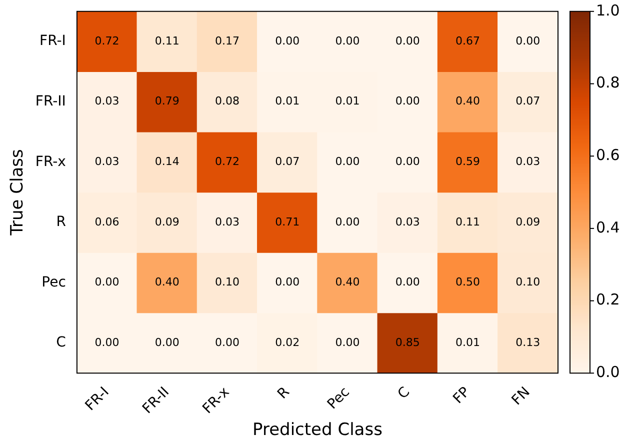 The image size is (633, 445). What do you see at coordinates (167, 161) in the screenshot?
I see `data-label: 0.14` at bounding box center [167, 161].